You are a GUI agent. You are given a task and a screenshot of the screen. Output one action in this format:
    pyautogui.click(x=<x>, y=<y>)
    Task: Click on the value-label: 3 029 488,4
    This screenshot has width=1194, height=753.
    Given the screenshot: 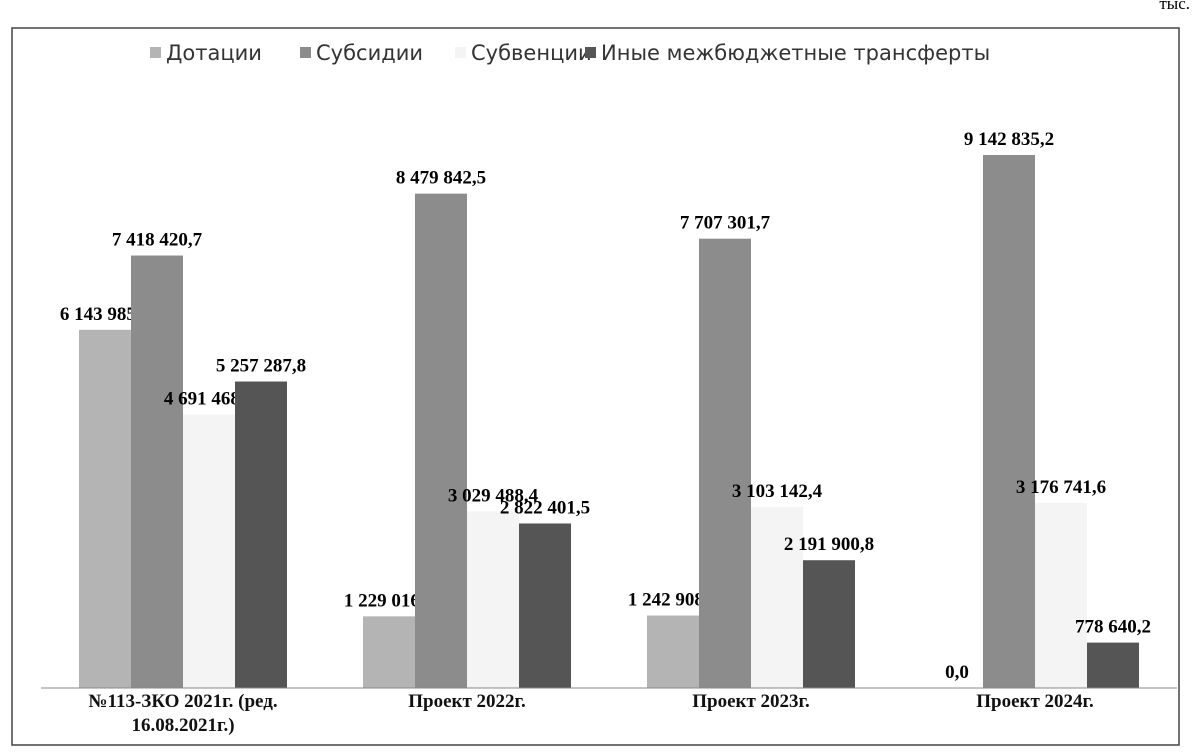 What is the action you would take?
    pyautogui.click(x=493, y=495)
    